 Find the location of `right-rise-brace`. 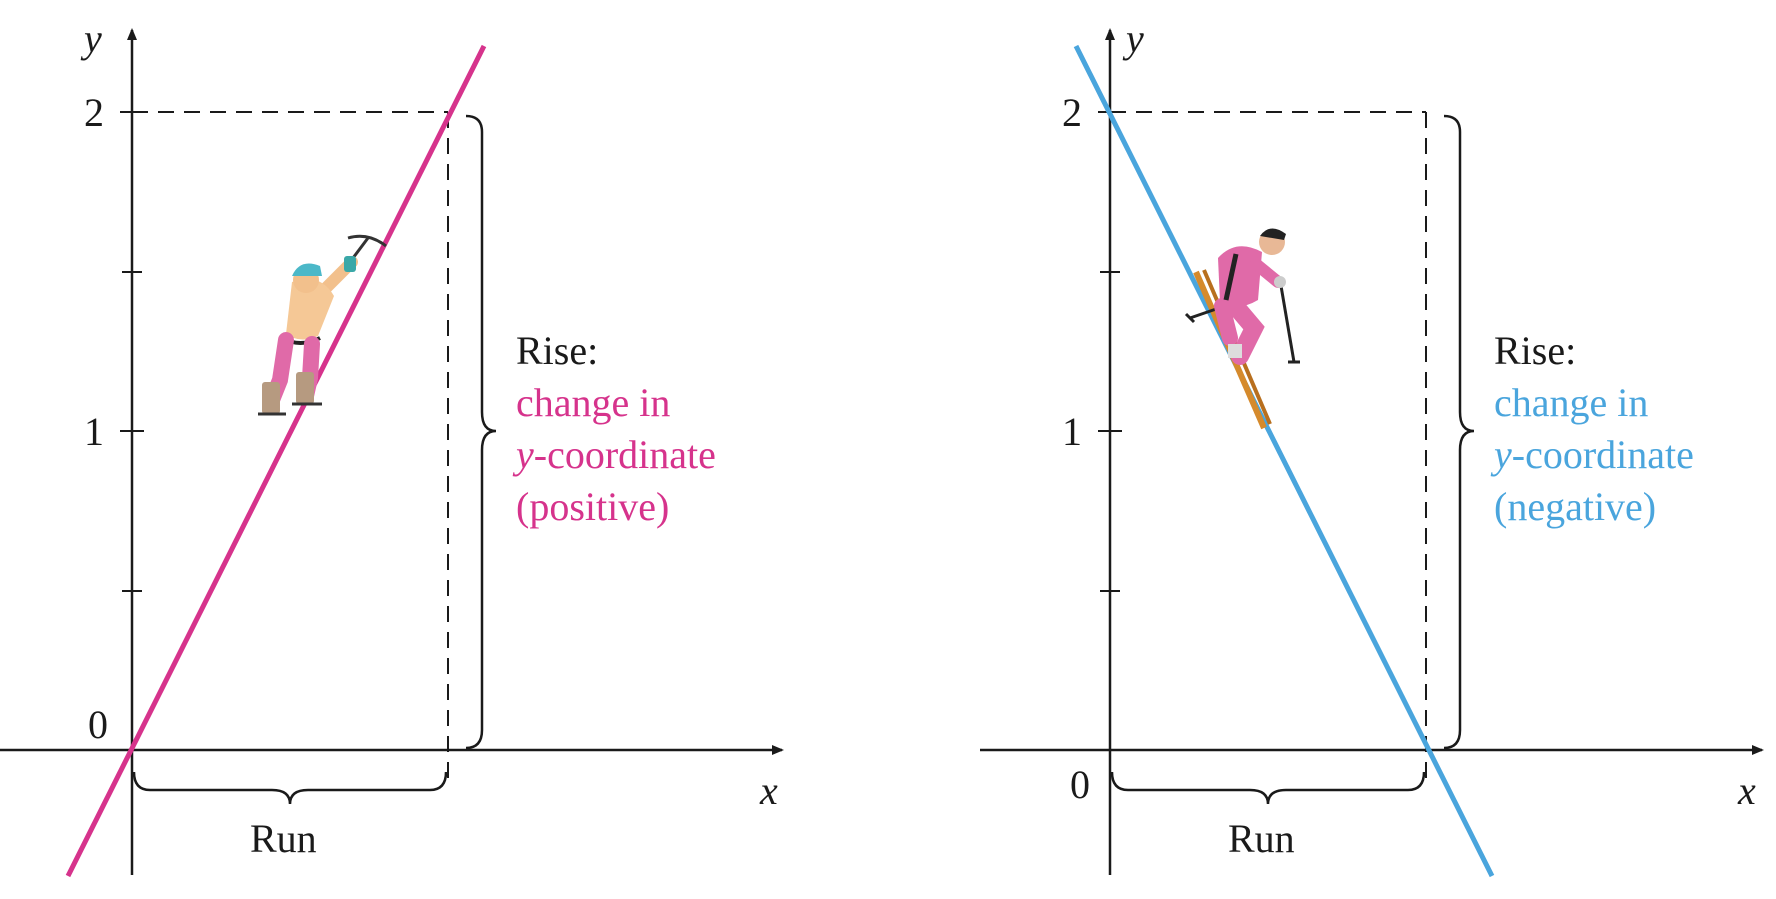

right-rise-brace is located at coordinates (1459, 432).